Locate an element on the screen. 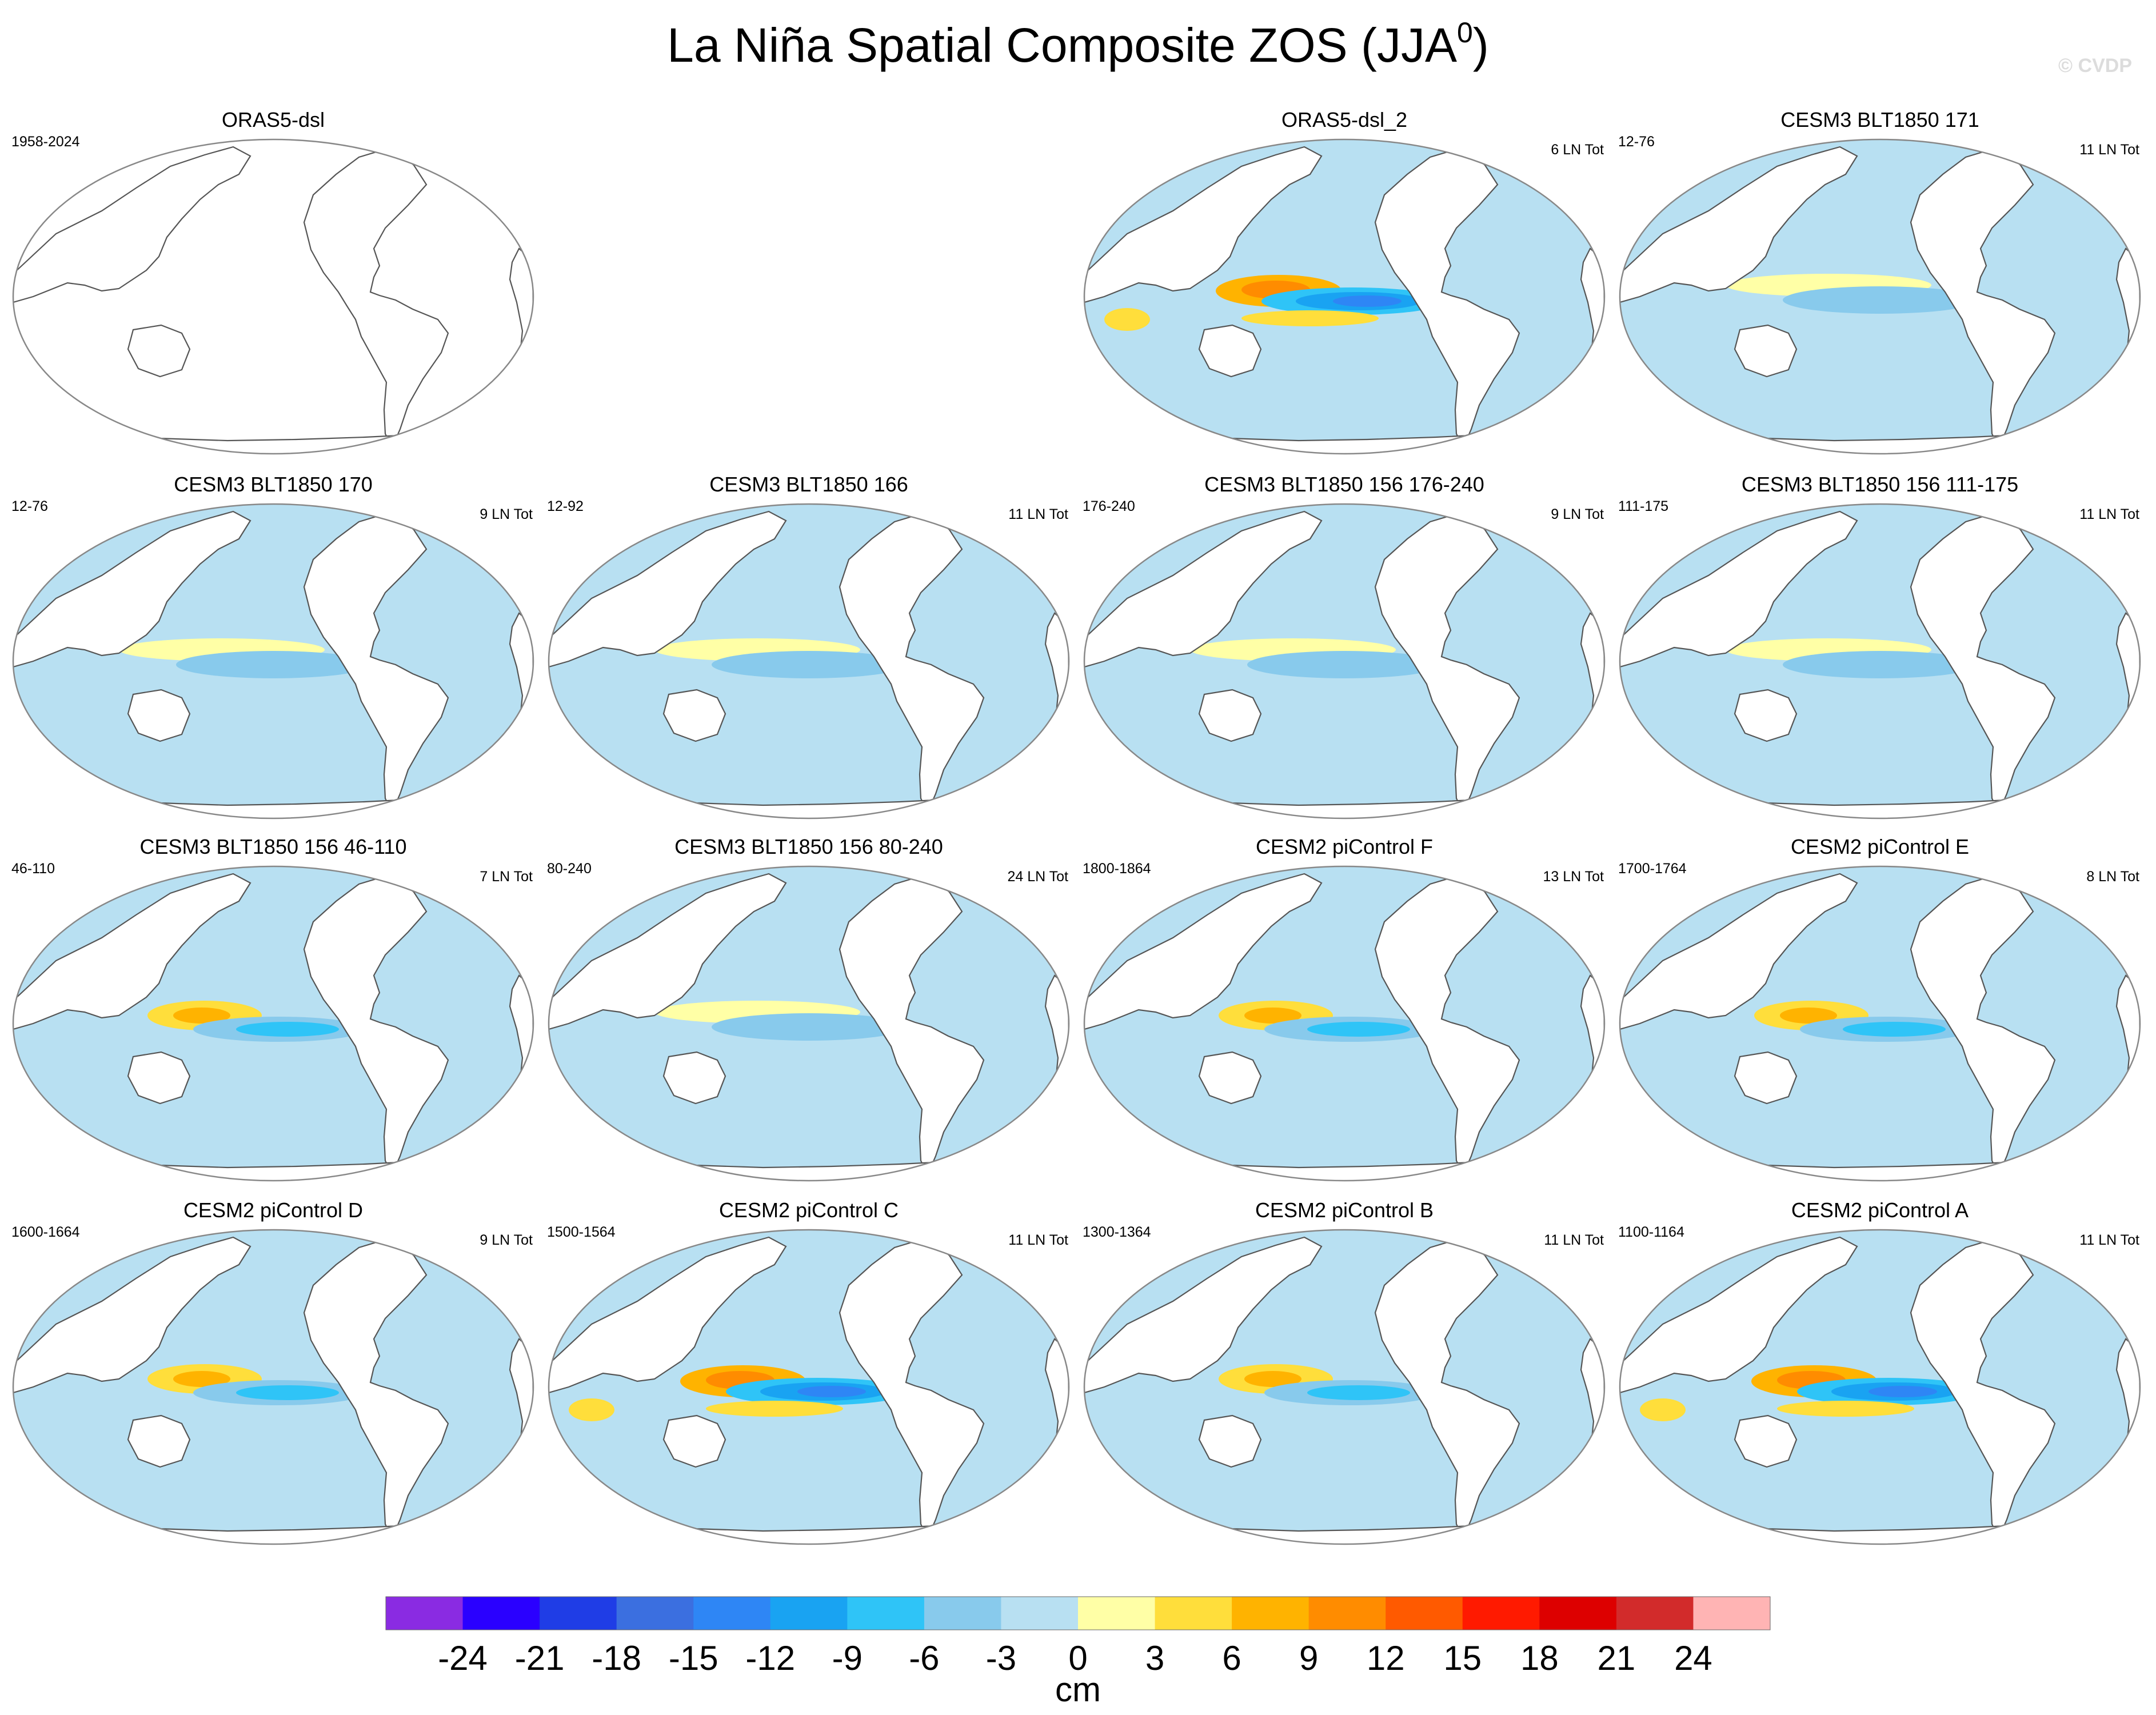 The image size is (2156, 1715). map-panel: CESM2 piControl F 1800-1864 13 LN Tot is located at coordinates (1344, 1008).